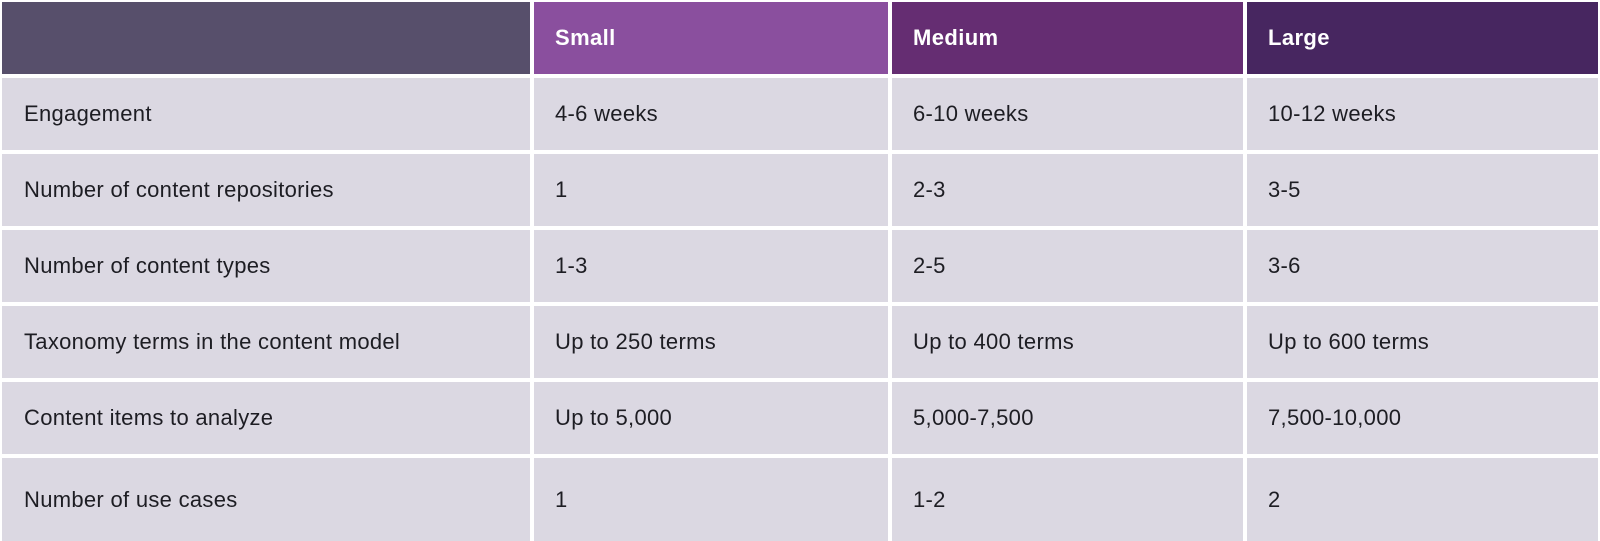  Describe the element at coordinates (1067, 342) in the screenshot. I see `cell-taxonomy-medium: Up to 400 terms` at that location.